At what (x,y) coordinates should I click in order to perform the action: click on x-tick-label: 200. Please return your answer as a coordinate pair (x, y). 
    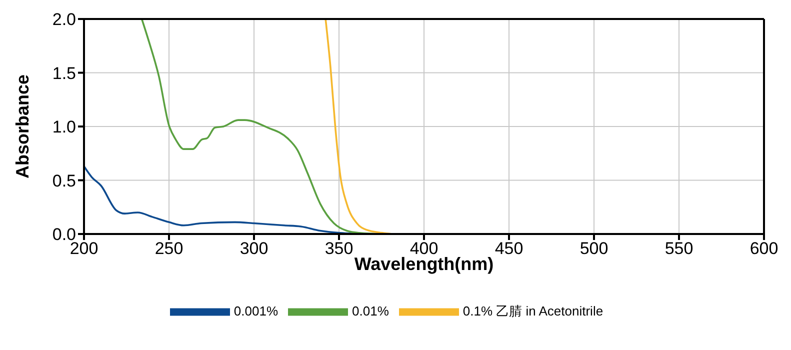
    Looking at the image, I should click on (84, 248).